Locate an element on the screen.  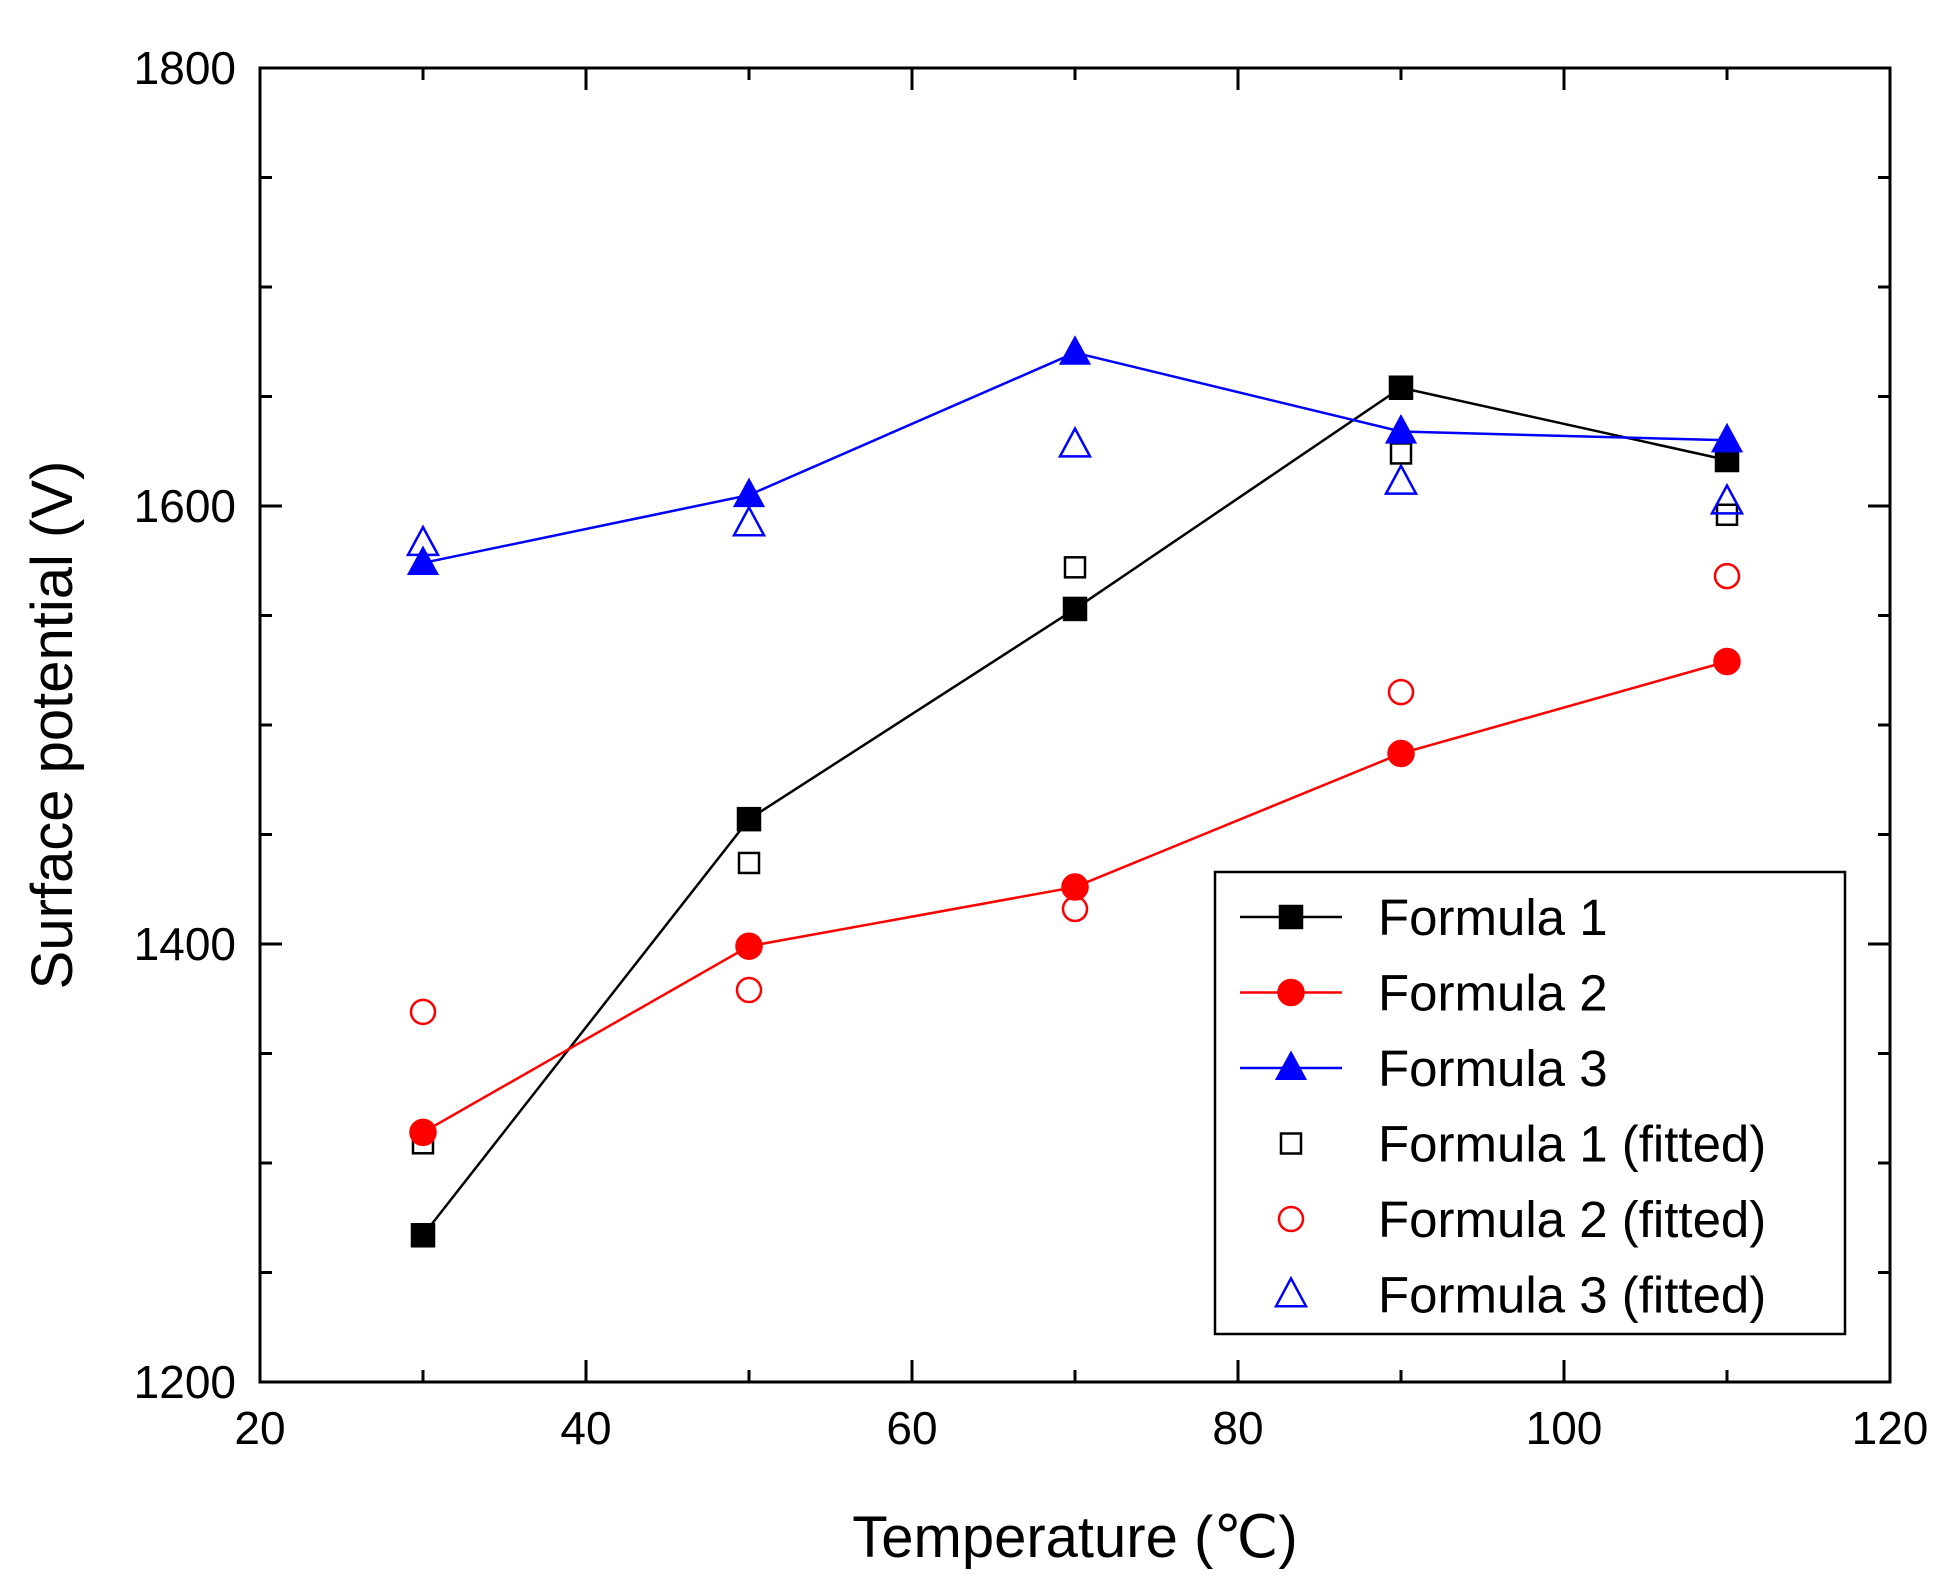
y-tick-label: 1200 is located at coordinates (185, 1382).